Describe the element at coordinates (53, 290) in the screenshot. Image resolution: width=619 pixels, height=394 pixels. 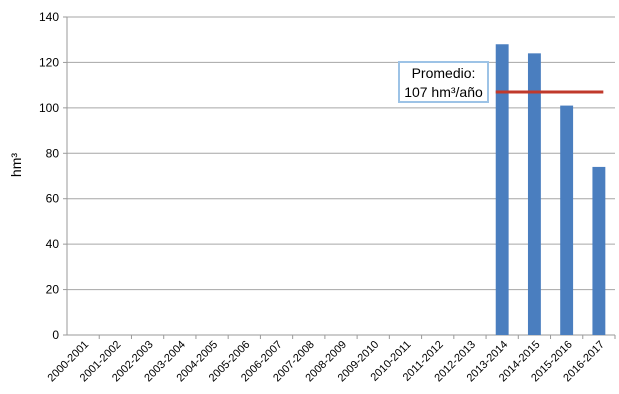
I see `y-tick-label: 20` at that location.